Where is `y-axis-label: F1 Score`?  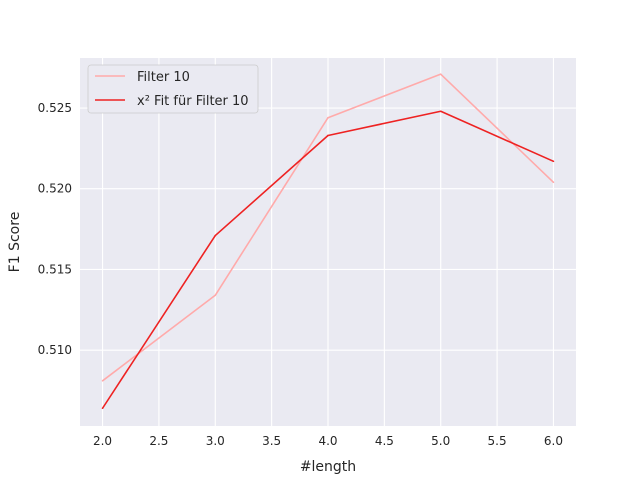 y-axis-label: F1 Score is located at coordinates (15, 242).